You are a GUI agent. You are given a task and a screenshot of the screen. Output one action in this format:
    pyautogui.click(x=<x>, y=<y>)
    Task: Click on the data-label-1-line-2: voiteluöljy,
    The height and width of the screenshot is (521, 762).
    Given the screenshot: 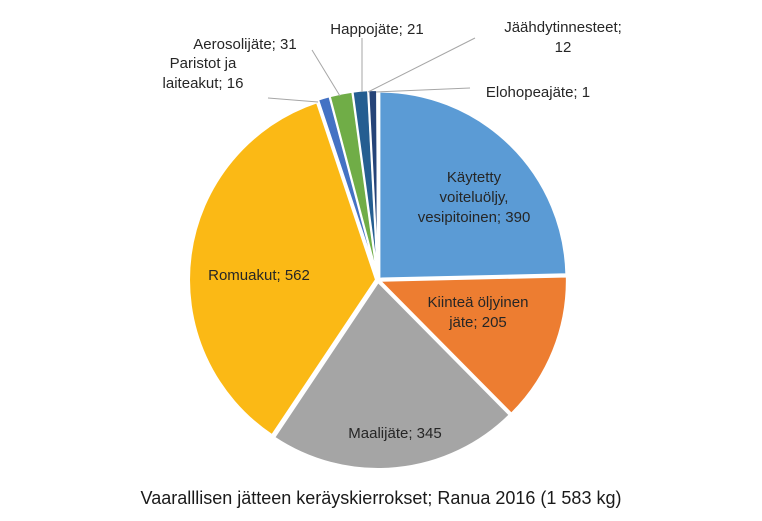 What is the action you would take?
    pyautogui.click(x=474, y=197)
    